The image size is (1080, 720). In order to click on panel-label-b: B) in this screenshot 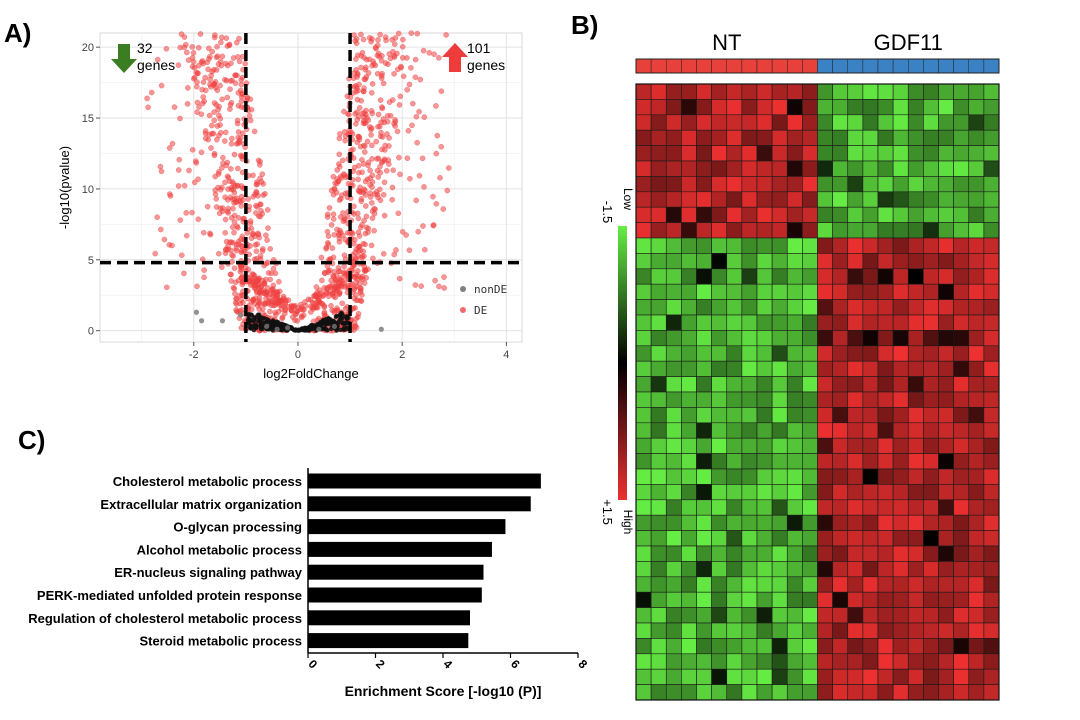, I will do `click(585, 25)`.